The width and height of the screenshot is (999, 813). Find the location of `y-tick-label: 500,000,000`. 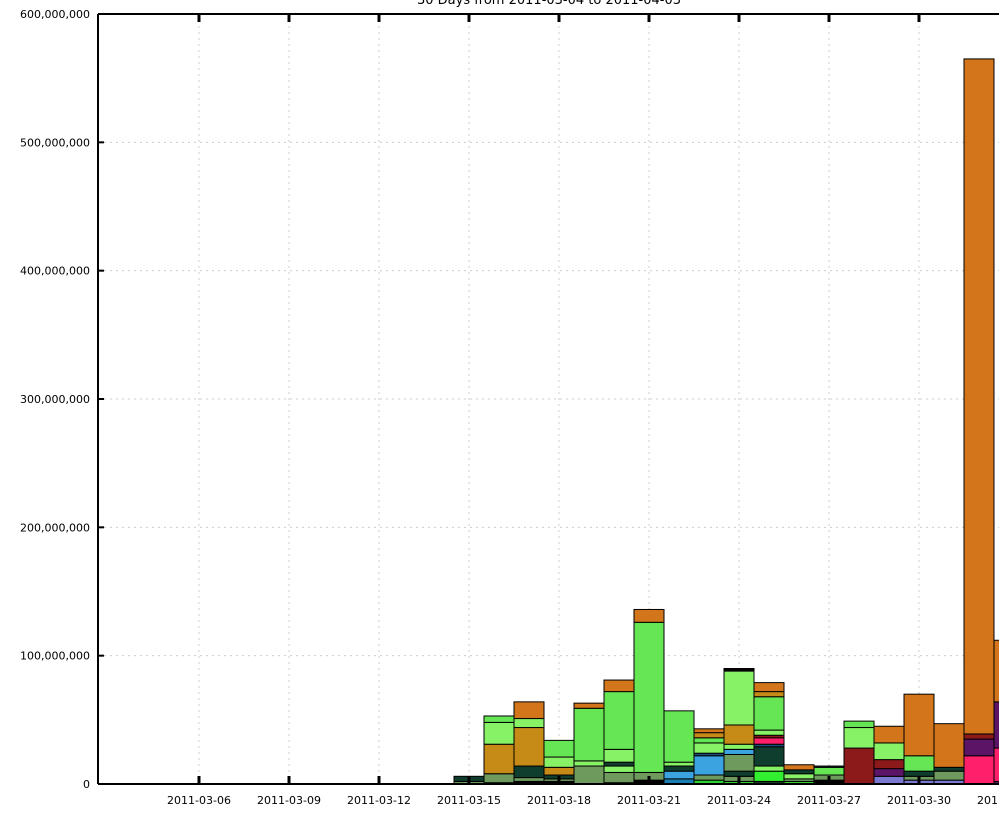

y-tick-label: 500,000,000 is located at coordinates (55, 142).